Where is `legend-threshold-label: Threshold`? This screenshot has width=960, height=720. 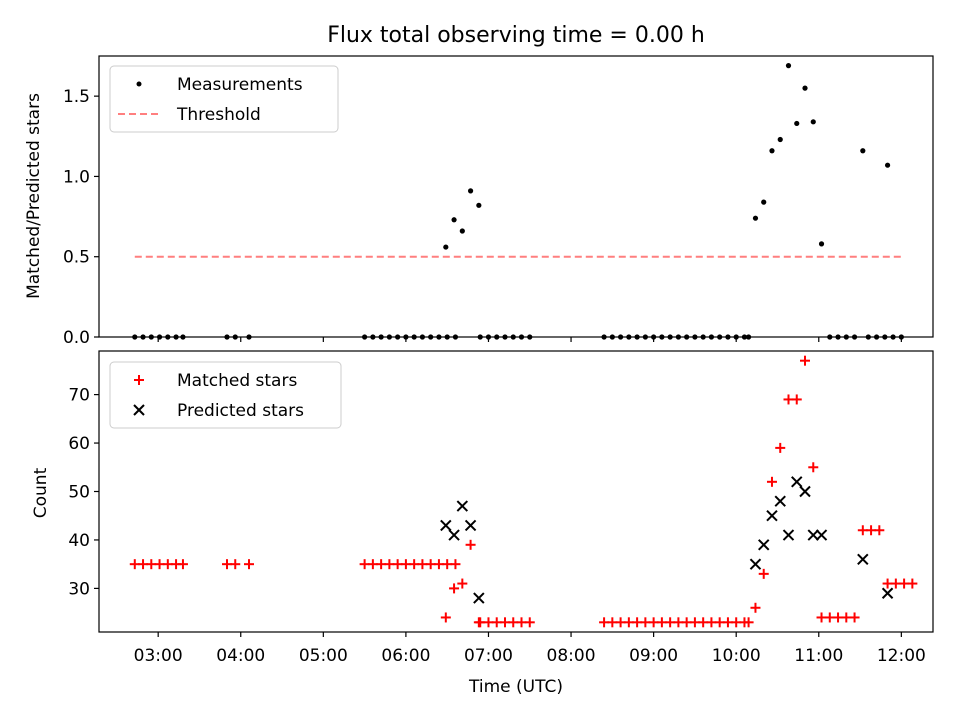 legend-threshold-label: Threshold is located at coordinates (218, 115).